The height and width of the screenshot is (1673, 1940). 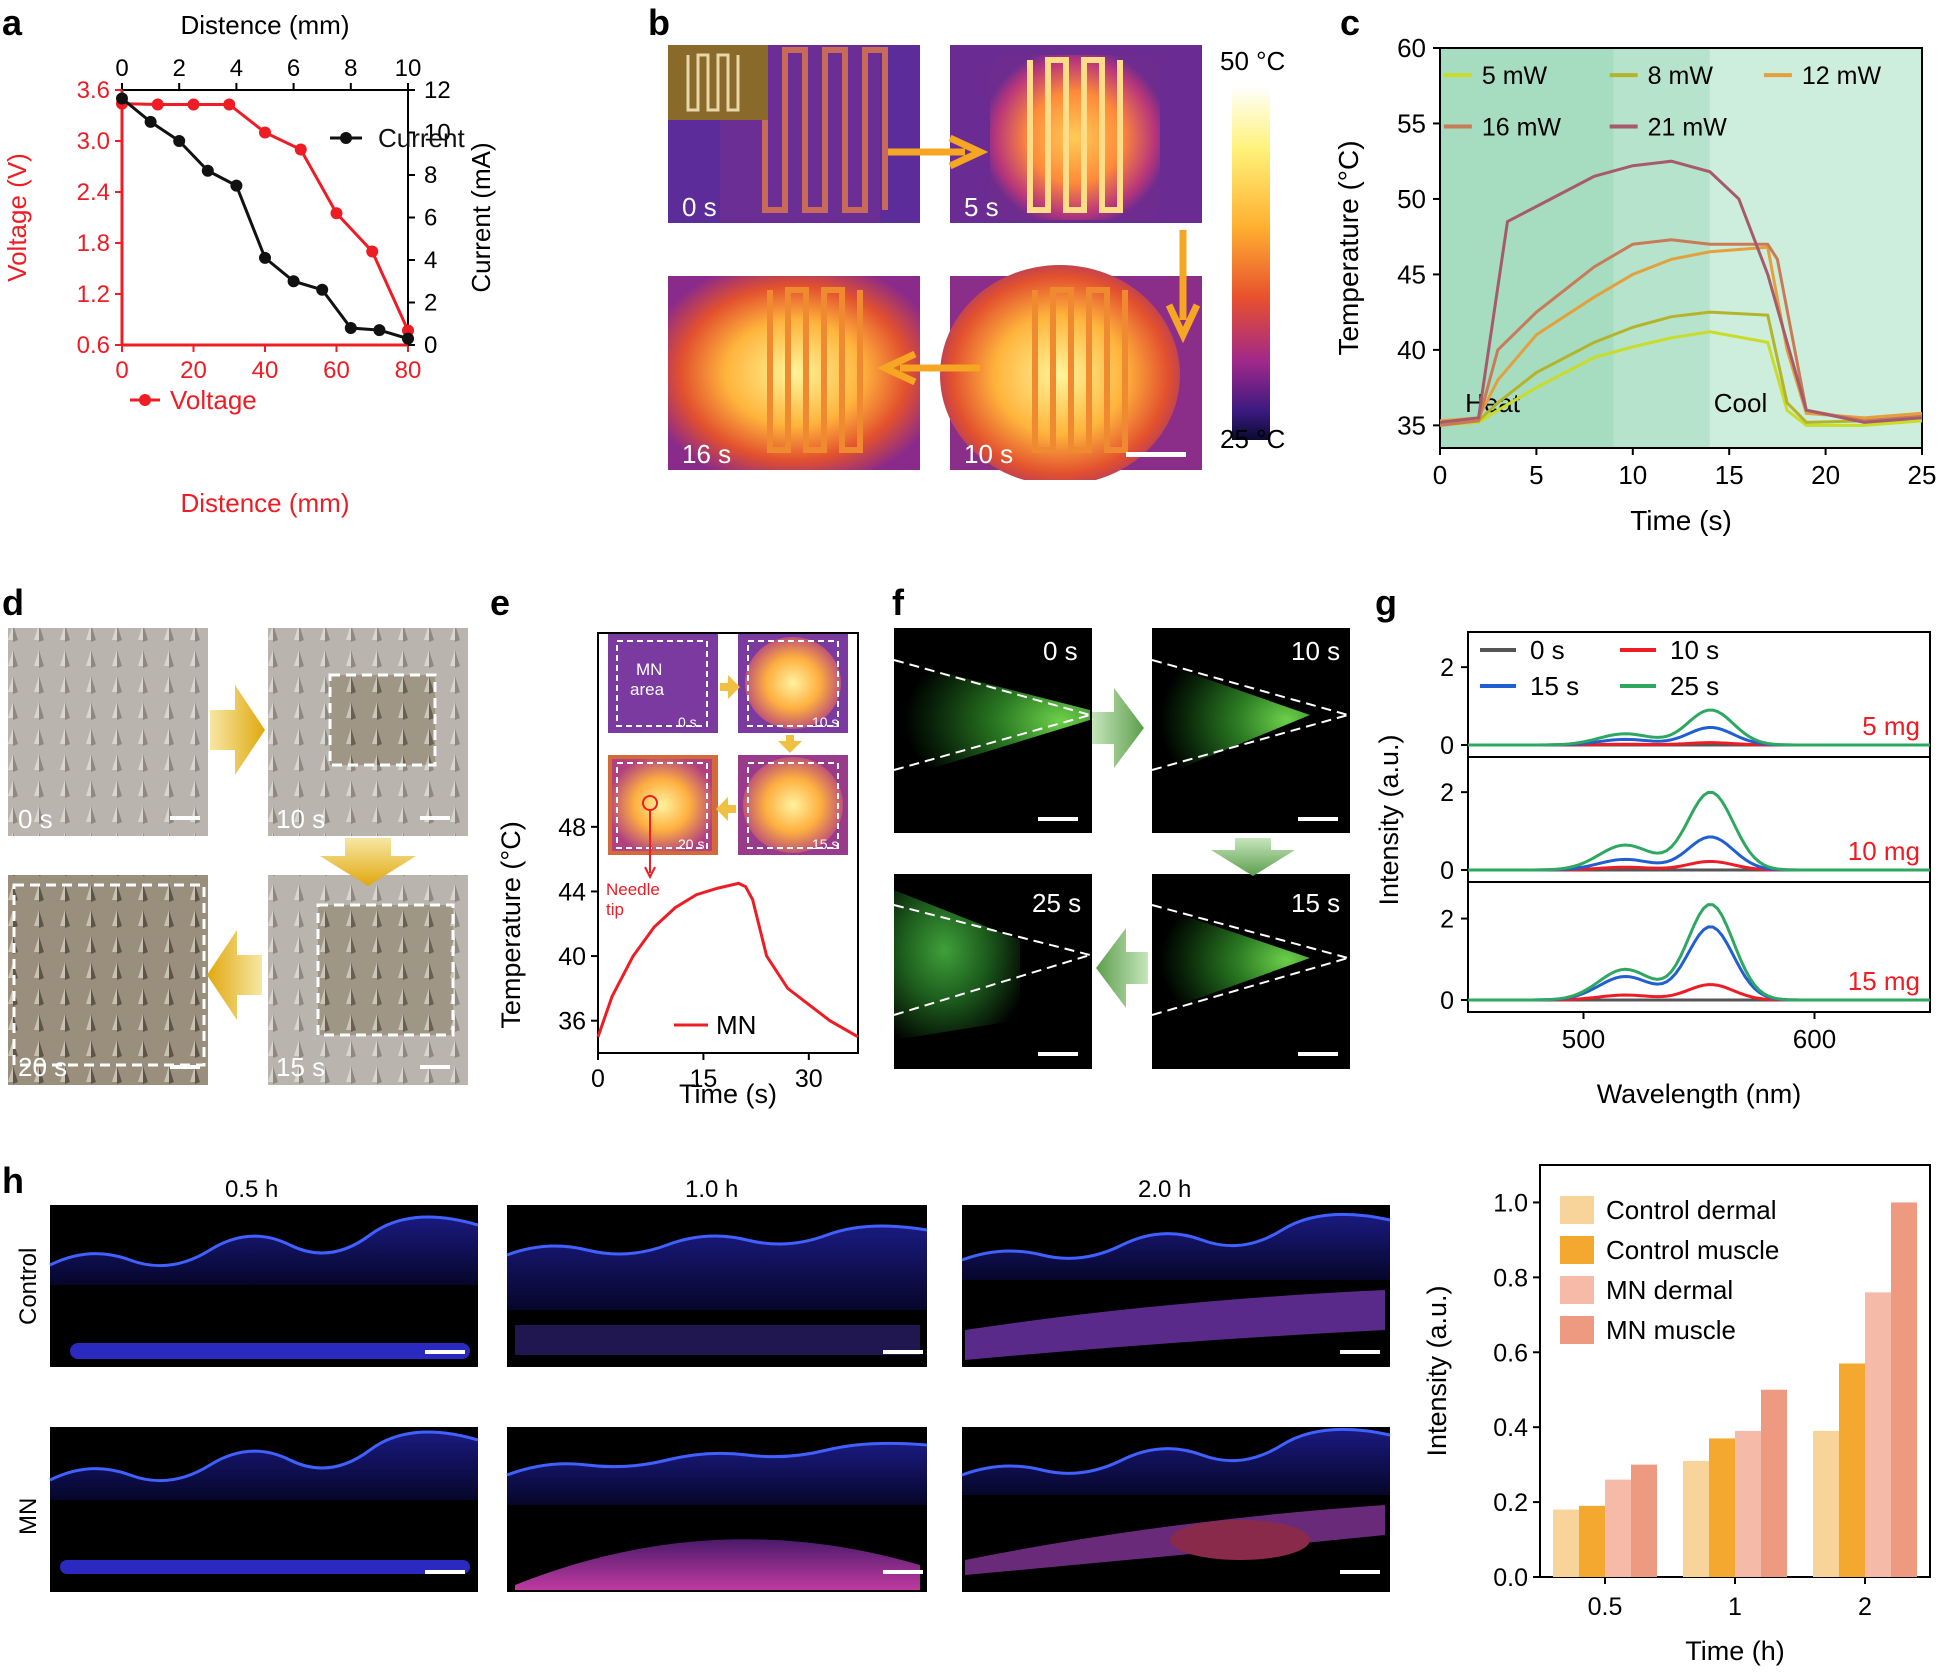 What do you see at coordinates (1671, 1330) in the screenshot?
I see `legend-label: MN muscle` at bounding box center [1671, 1330].